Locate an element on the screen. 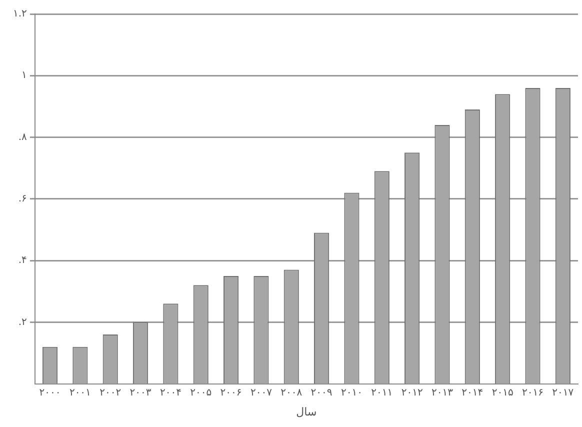 This screenshot has width=582, height=427. x-tick-label: ۲۰۰۴ is located at coordinates (171, 392).